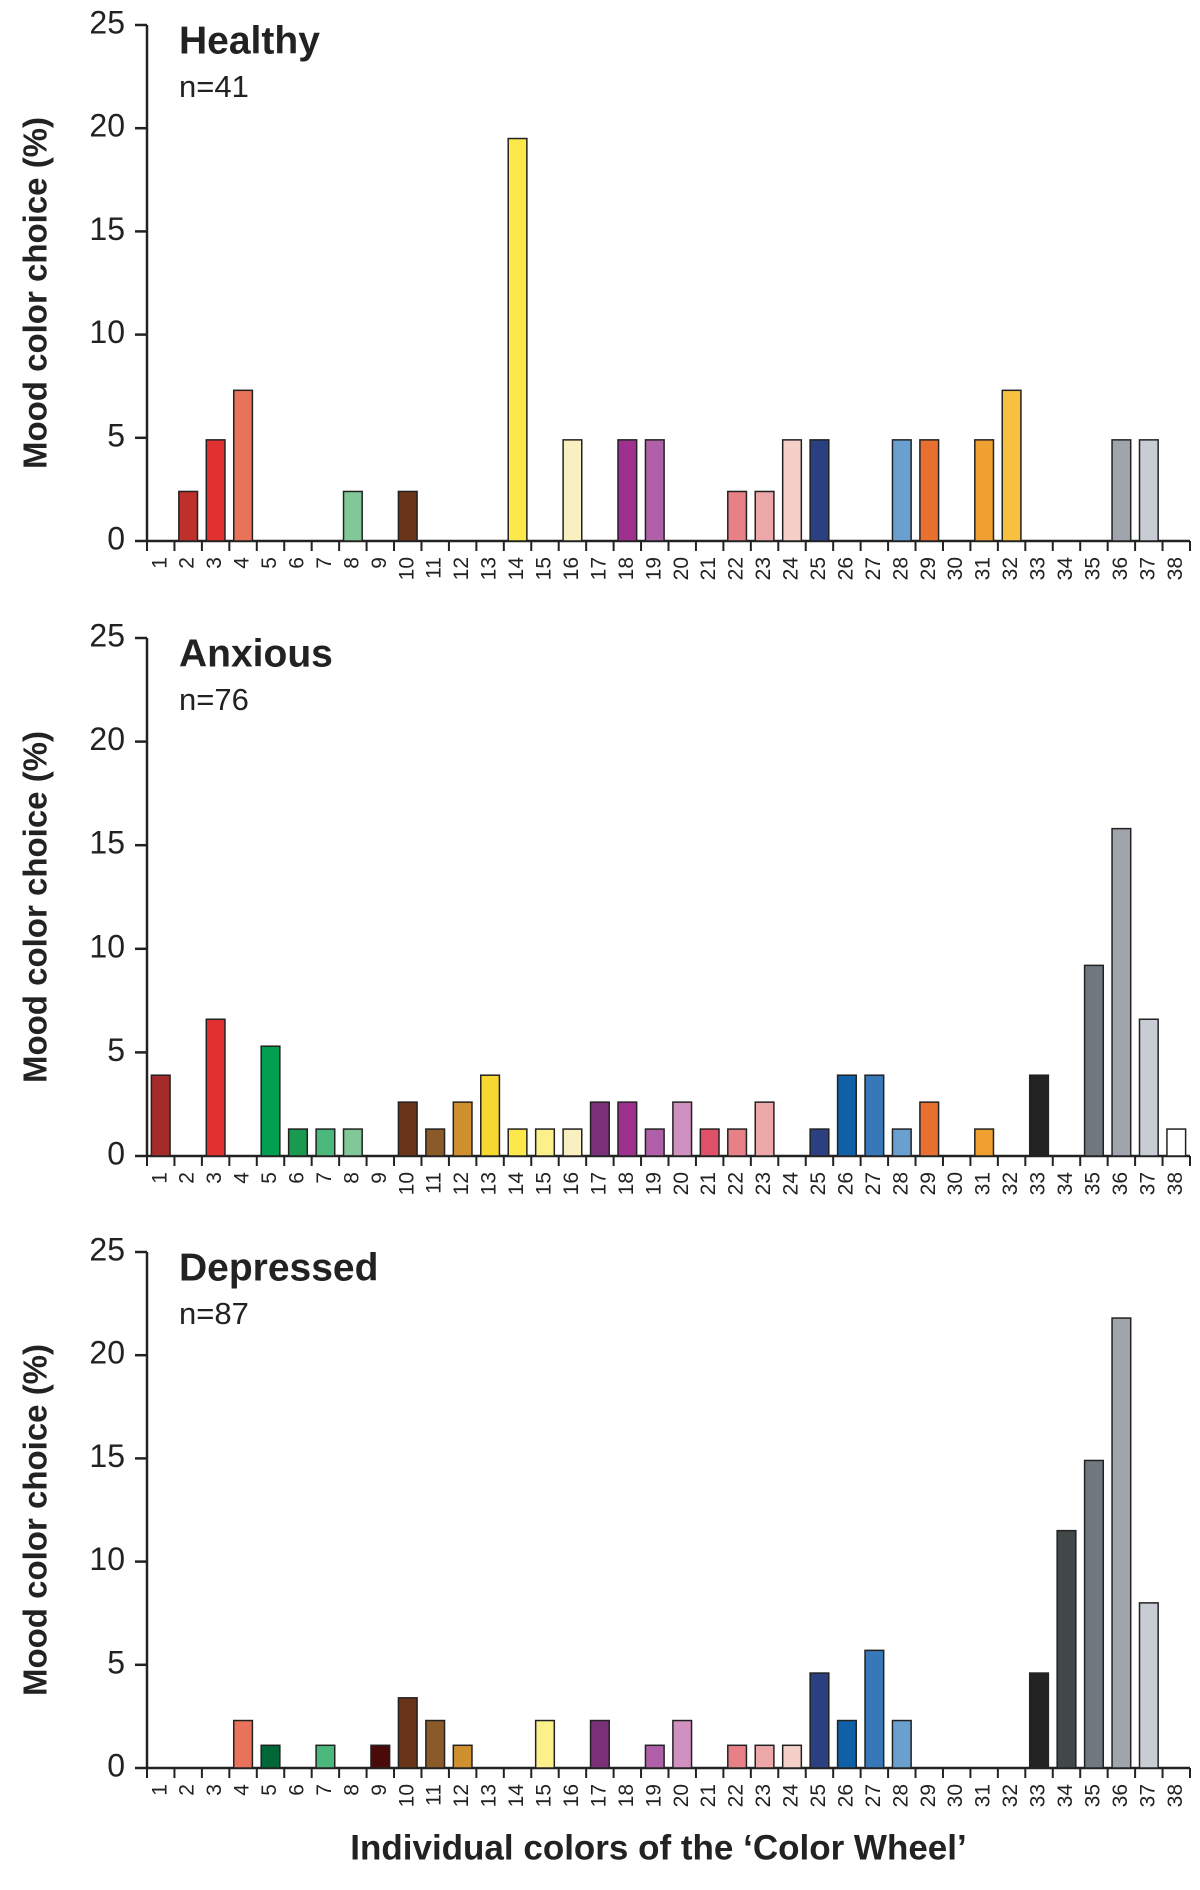  Describe the element at coordinates (1038, 568) in the screenshot. I see `x-tick-label: 33` at that location.